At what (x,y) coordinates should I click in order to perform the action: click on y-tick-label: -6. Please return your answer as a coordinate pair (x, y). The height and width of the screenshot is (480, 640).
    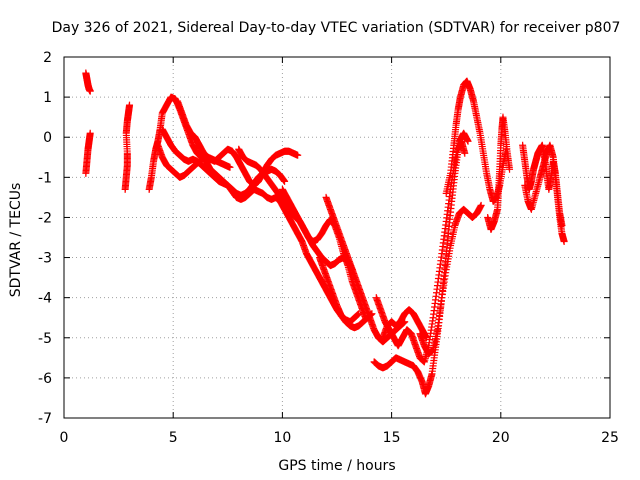
    Looking at the image, I should click on (45, 379).